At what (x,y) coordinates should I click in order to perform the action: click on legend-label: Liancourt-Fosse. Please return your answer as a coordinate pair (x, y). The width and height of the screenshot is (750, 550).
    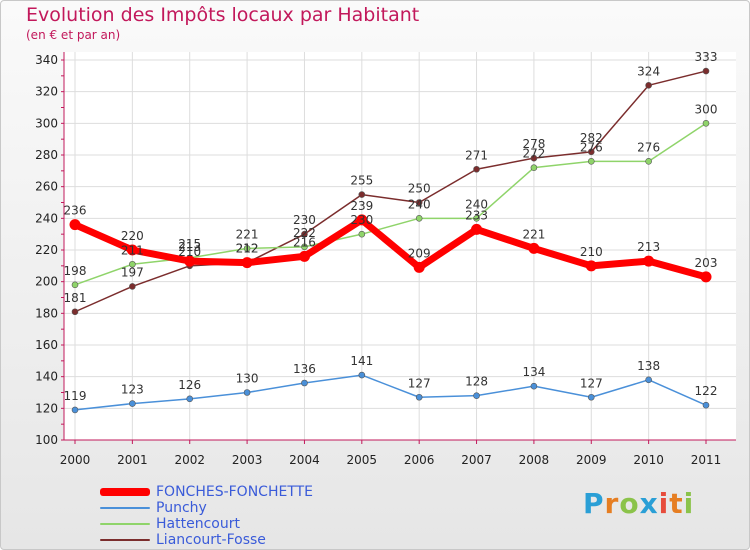
    Looking at the image, I should click on (211, 540).